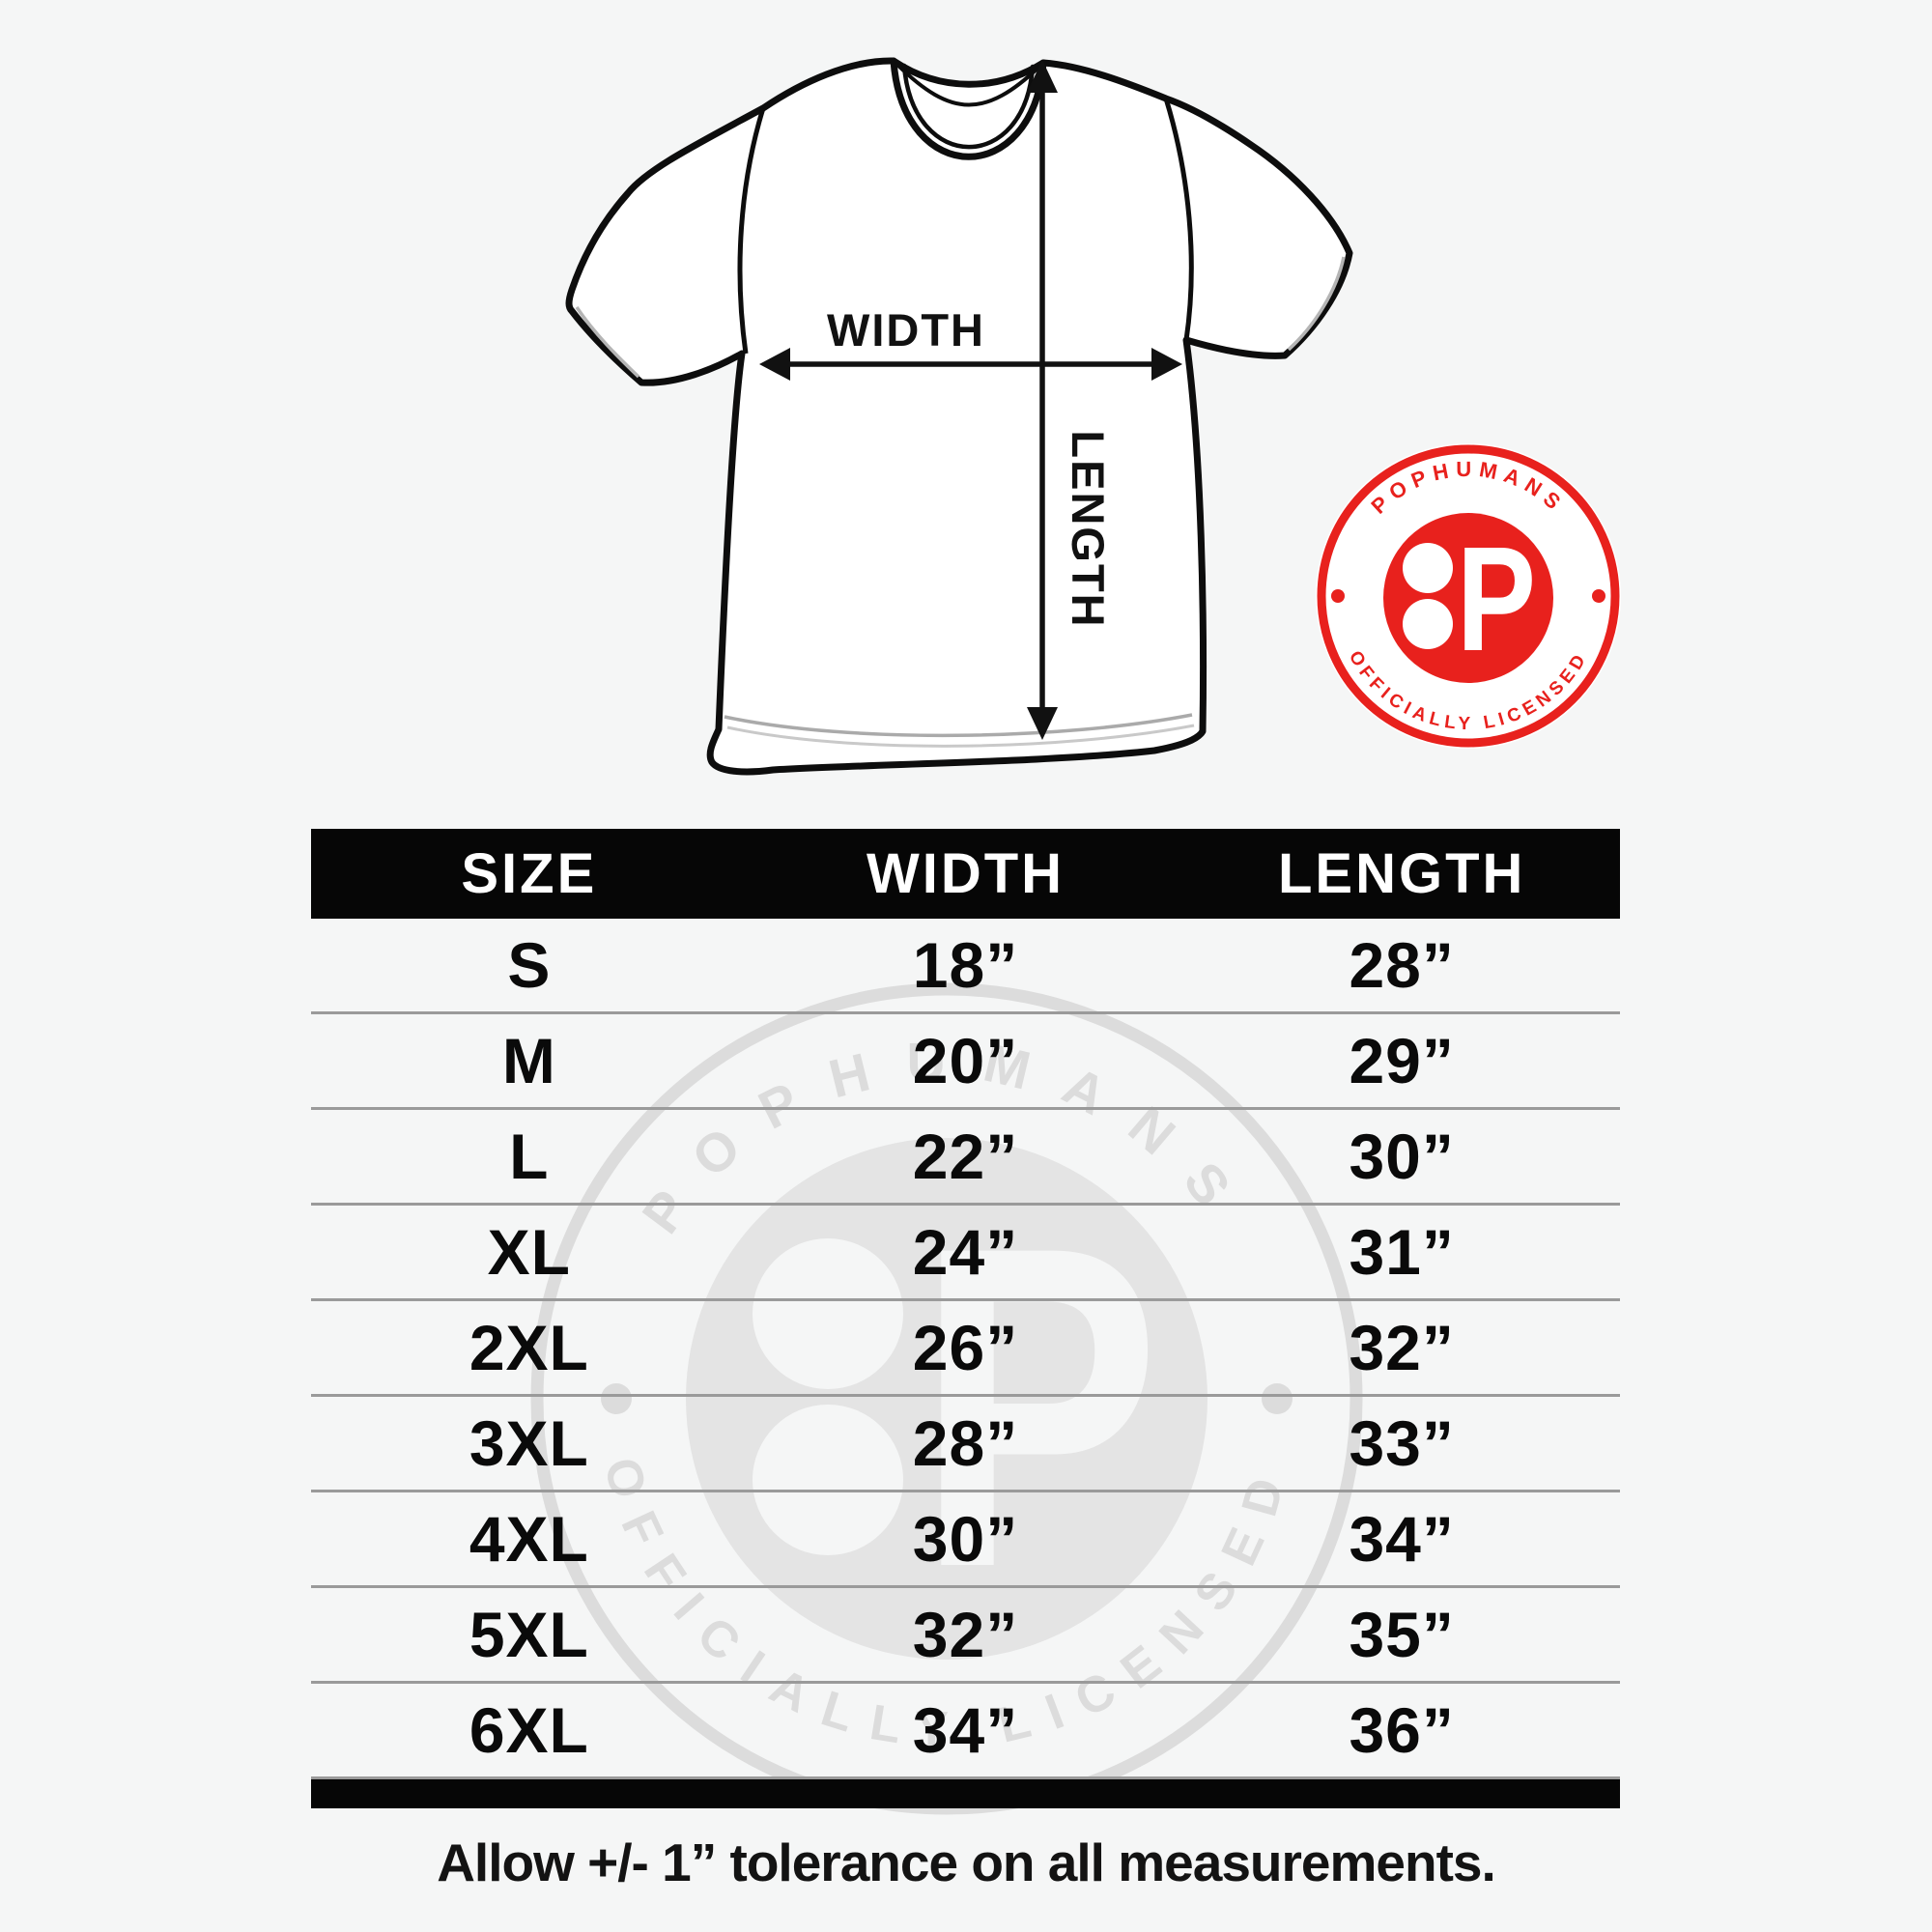 Image resolution: width=1932 pixels, height=1932 pixels. I want to click on length-arrow, so click(1042, 400).